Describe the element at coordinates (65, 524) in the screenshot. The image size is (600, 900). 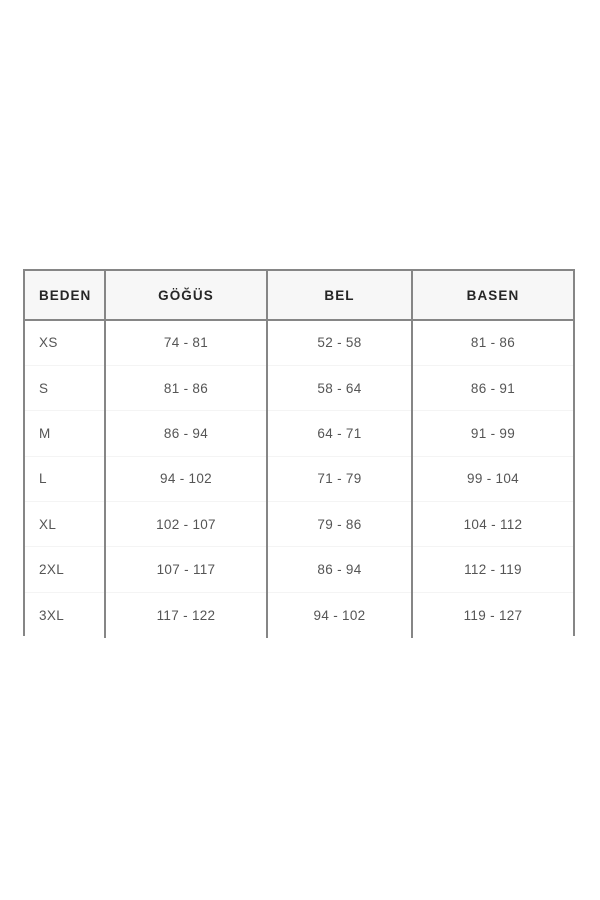
I see `cell-size: XL` at that location.